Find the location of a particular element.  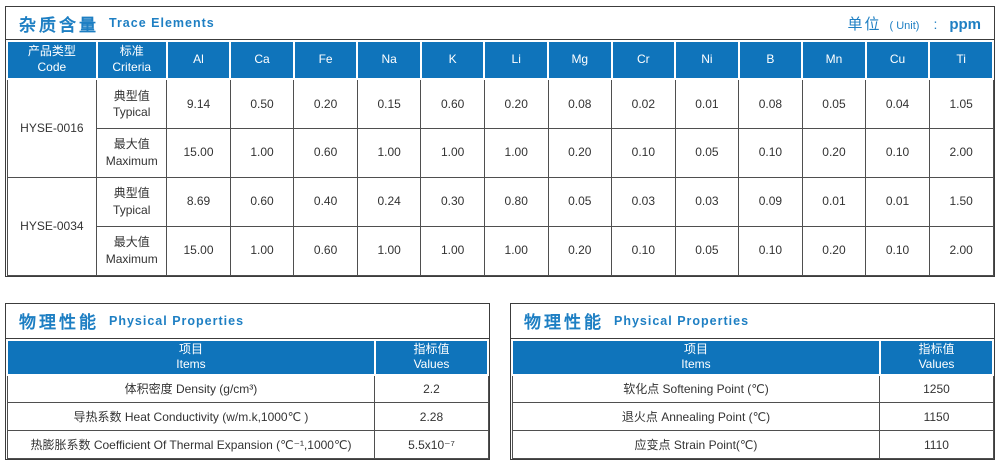

physical-right-header-row: 项目 Items 指标值 Values is located at coordinates (753, 357).